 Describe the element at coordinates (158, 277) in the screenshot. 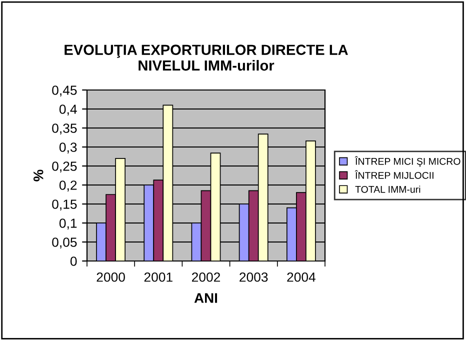

I see `x-tick-label: 2001` at that location.